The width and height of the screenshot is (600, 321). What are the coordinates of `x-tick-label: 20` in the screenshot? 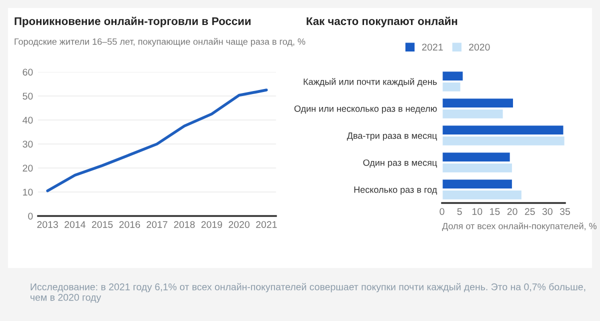 It's located at (512, 211).